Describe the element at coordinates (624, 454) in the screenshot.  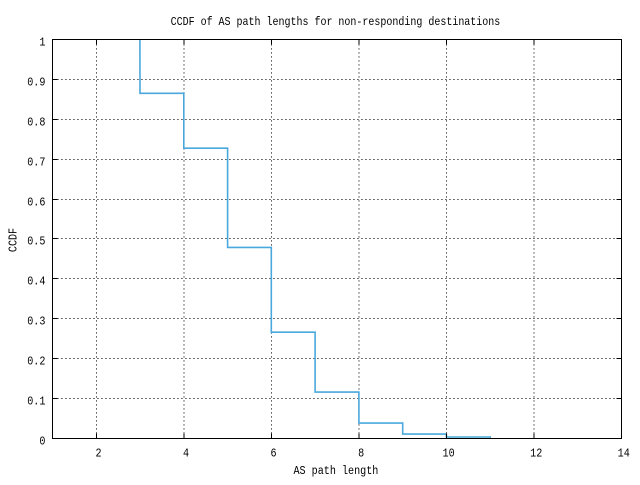
I see `svg-text: 14` at that location.